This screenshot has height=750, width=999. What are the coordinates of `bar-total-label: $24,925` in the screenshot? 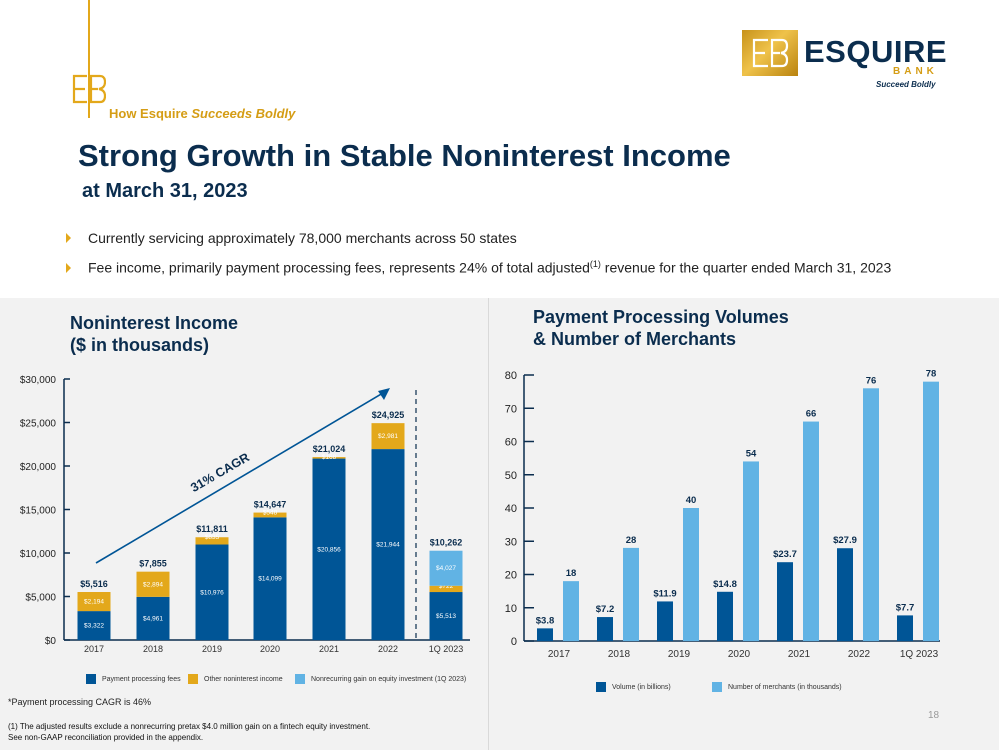 It's located at (388, 415).